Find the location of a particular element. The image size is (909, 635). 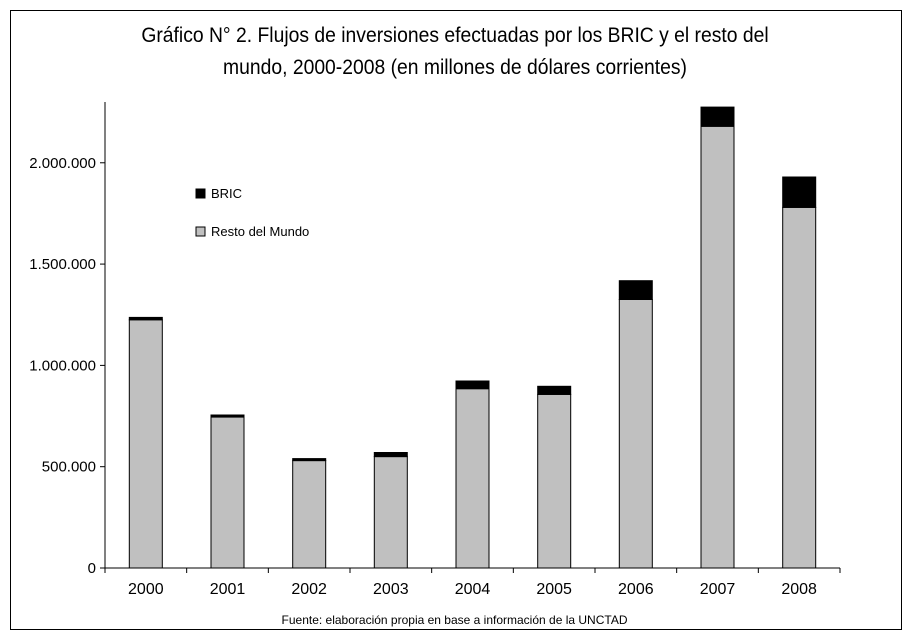

bar-bric-2001 is located at coordinates (227, 416).